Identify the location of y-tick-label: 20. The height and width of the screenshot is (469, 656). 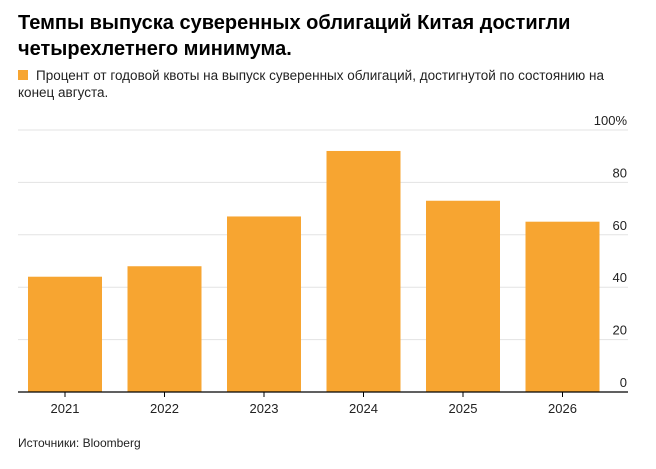
(620, 330).